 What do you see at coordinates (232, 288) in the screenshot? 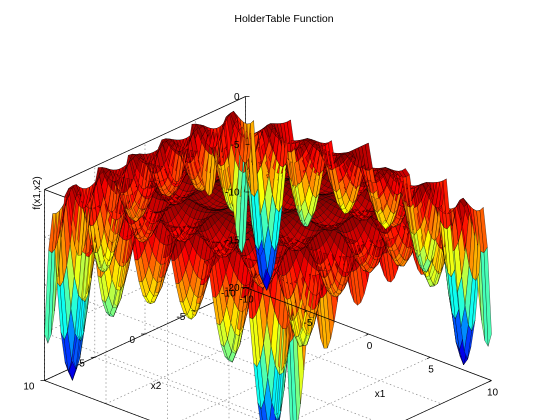
I see `z-tick-label: -20` at bounding box center [232, 288].